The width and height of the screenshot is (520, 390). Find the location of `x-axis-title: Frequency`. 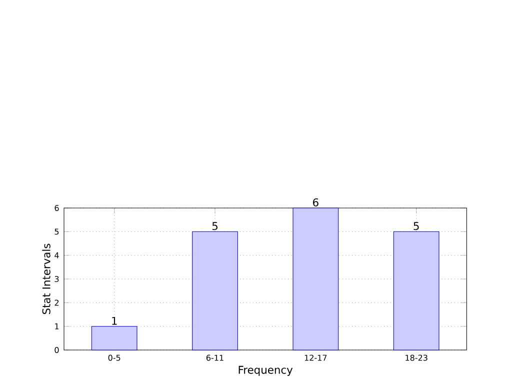

x-axis-title: Frequency is located at coordinates (265, 371).